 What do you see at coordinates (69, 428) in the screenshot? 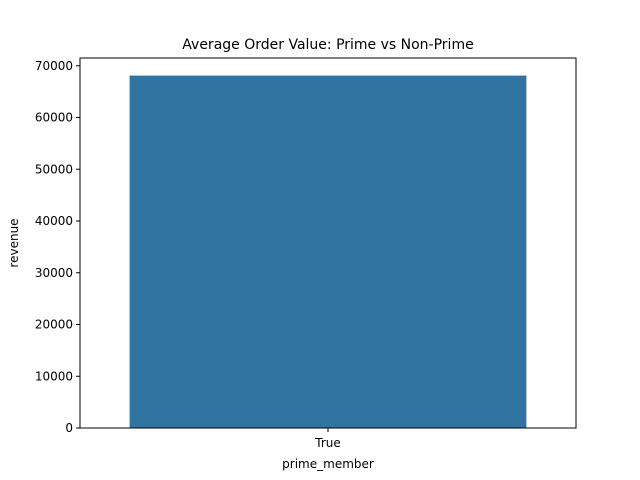
I see `y-tick-label: 0` at bounding box center [69, 428].